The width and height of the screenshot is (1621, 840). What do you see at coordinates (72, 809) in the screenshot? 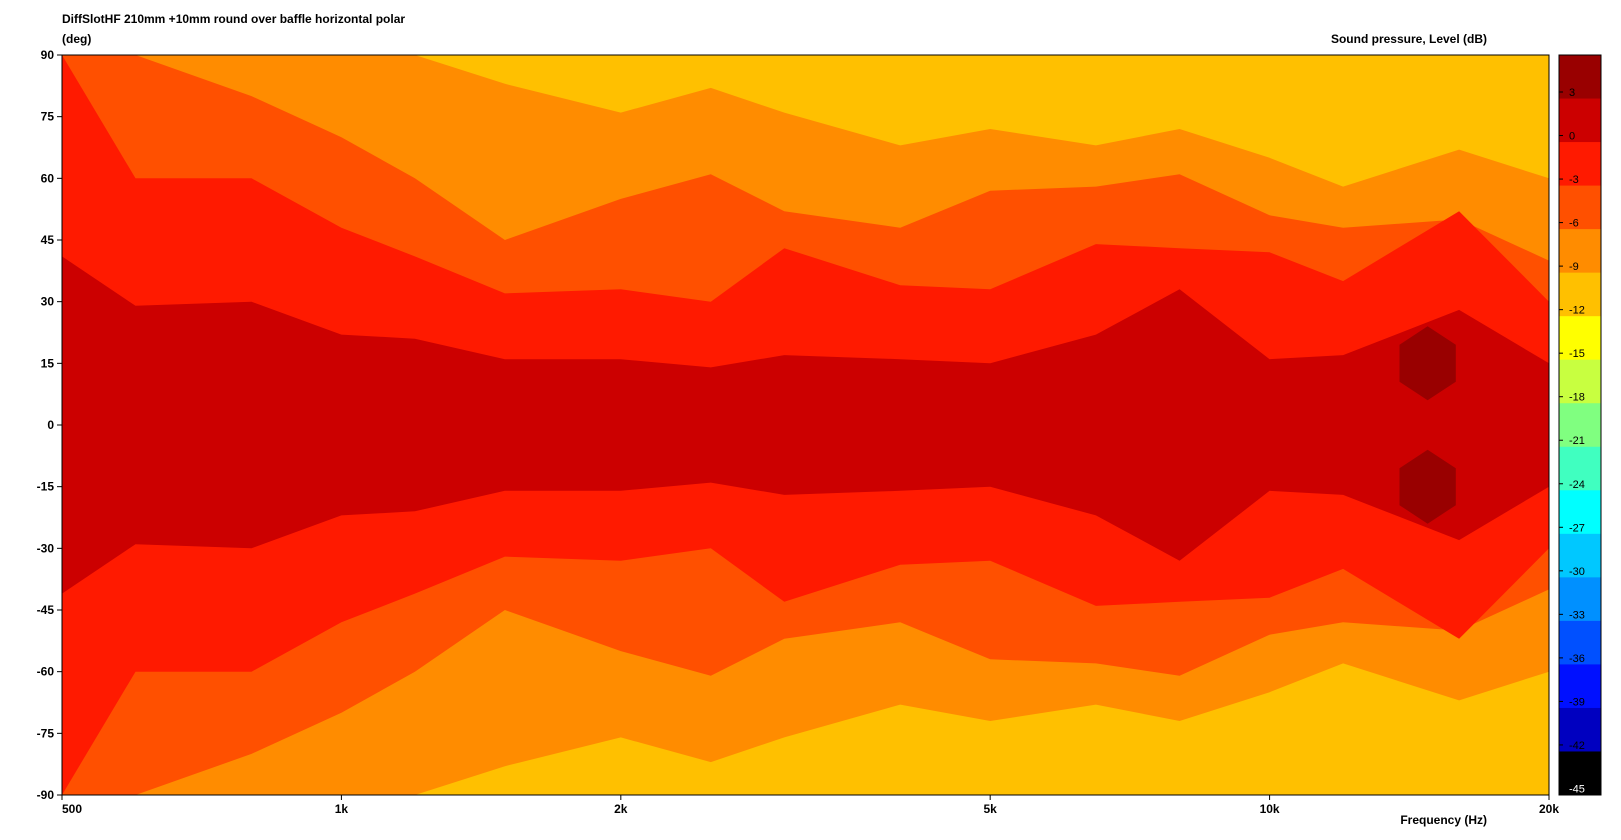
I see `x-tick-label: 500` at bounding box center [72, 809].